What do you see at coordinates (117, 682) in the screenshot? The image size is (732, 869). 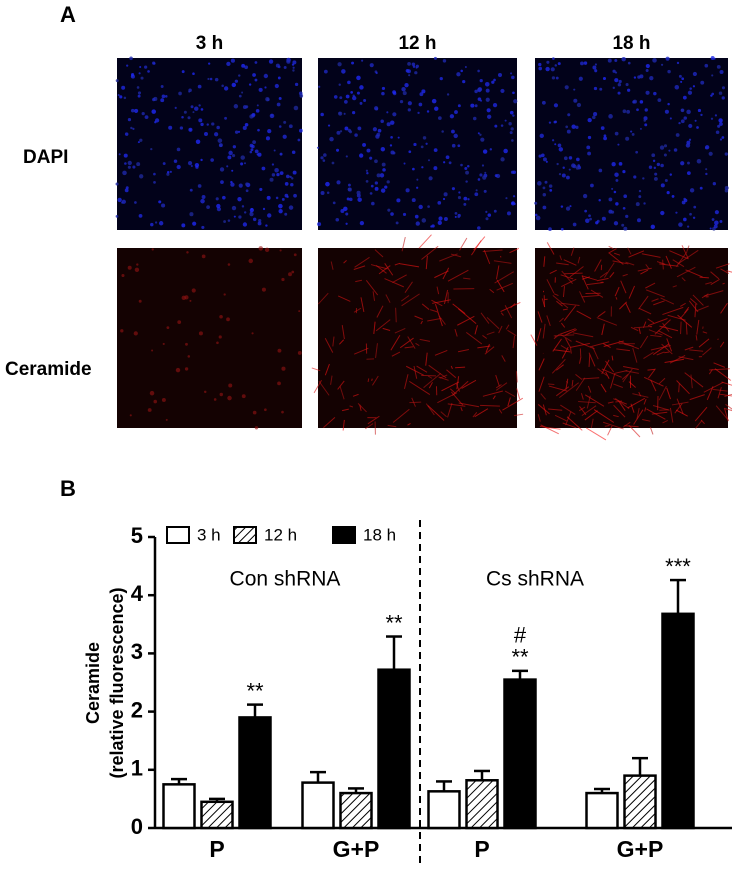 I see `y-label-line: (relative fluorescence)` at bounding box center [117, 682].